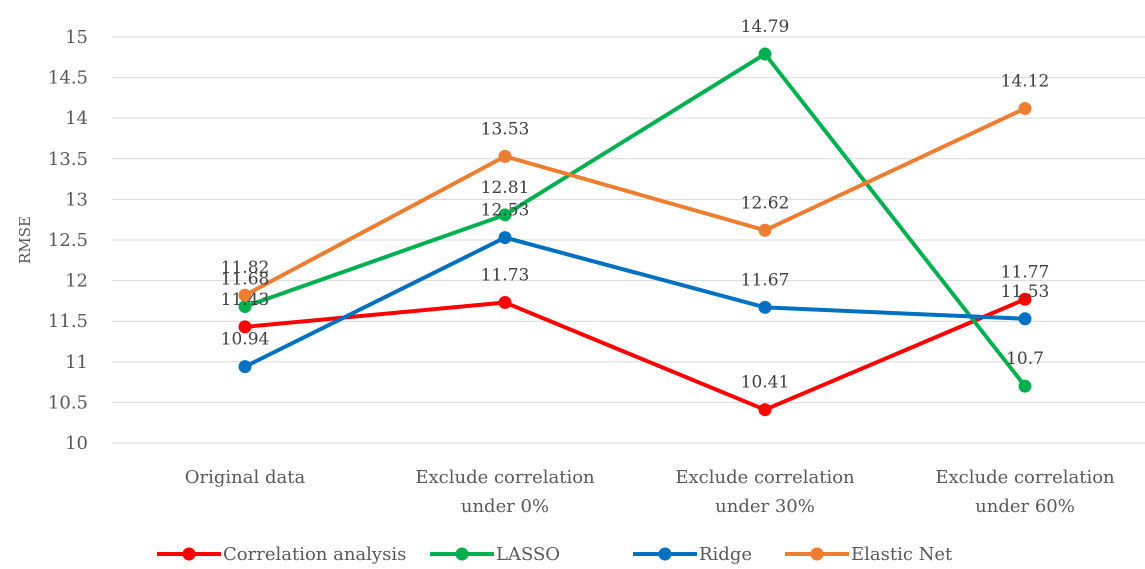 Image resolution: width=1145 pixels, height=569 pixels. Describe the element at coordinates (902, 554) in the screenshot. I see `legend-label: Elastic Net` at that location.